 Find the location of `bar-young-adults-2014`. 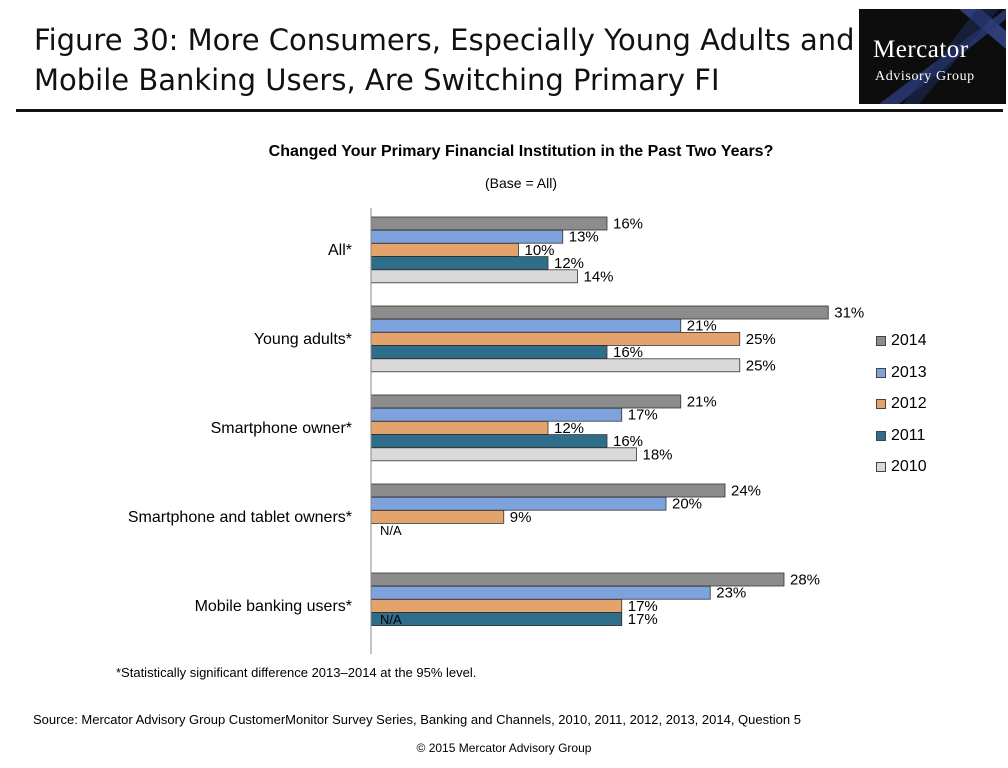

bar-young-adults-2014 is located at coordinates (599, 312).